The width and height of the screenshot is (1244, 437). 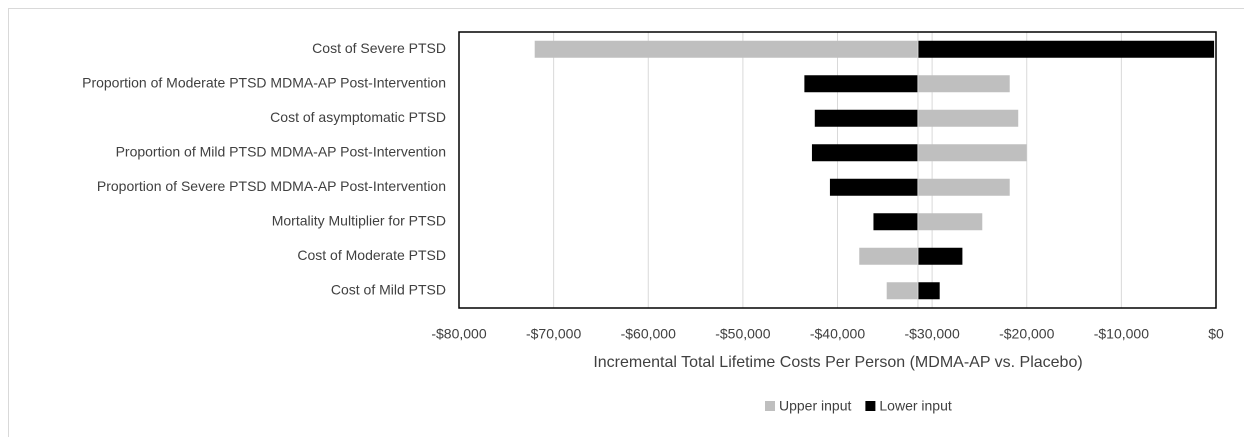 What do you see at coordinates (1216, 334) in the screenshot?
I see `x-tick-label: $0` at bounding box center [1216, 334].